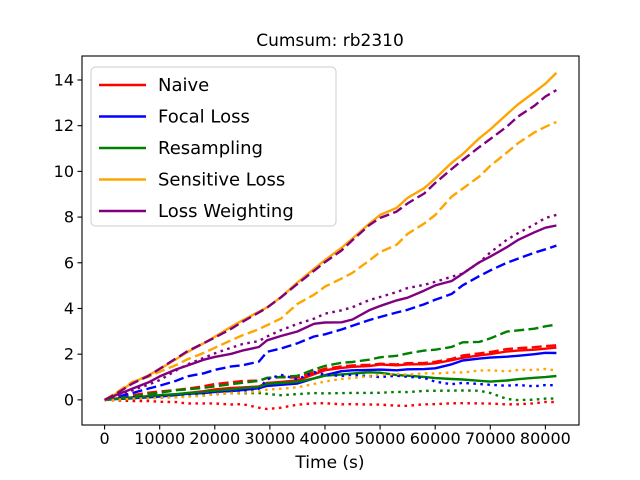 This screenshot has height=480, width=640. What do you see at coordinates (69, 354) in the screenshot?
I see `y-tick-label: 2` at bounding box center [69, 354].